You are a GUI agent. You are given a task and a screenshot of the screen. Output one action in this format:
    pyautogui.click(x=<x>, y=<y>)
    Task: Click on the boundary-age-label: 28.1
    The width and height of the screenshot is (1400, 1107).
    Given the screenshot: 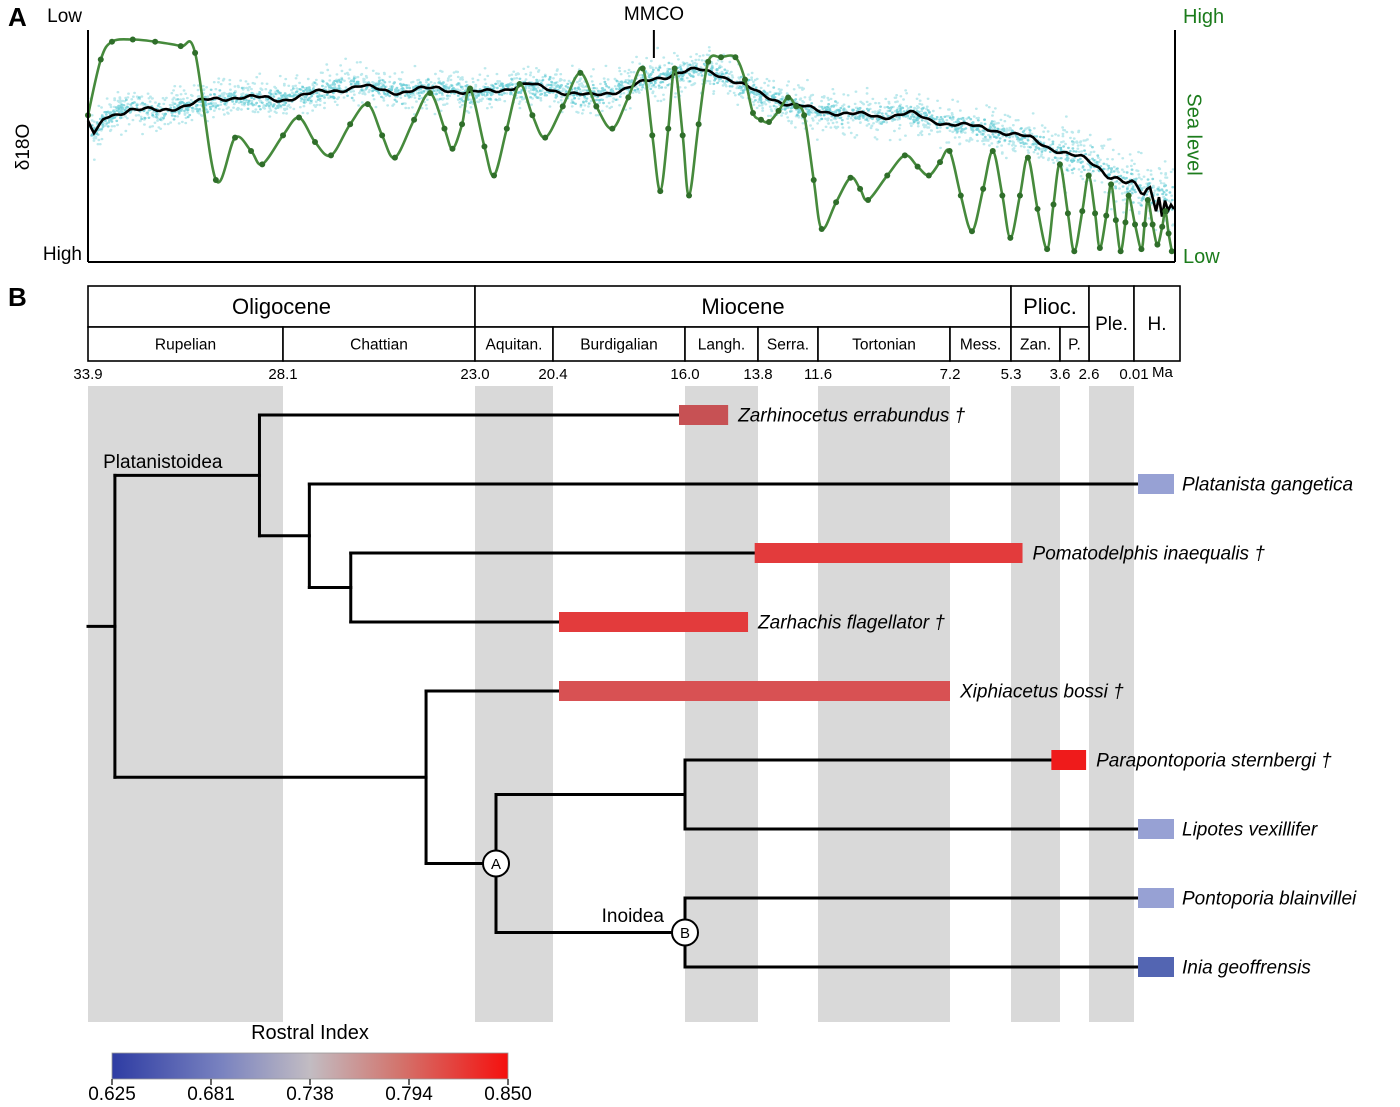 What is the action you would take?
    pyautogui.click(x=282, y=374)
    